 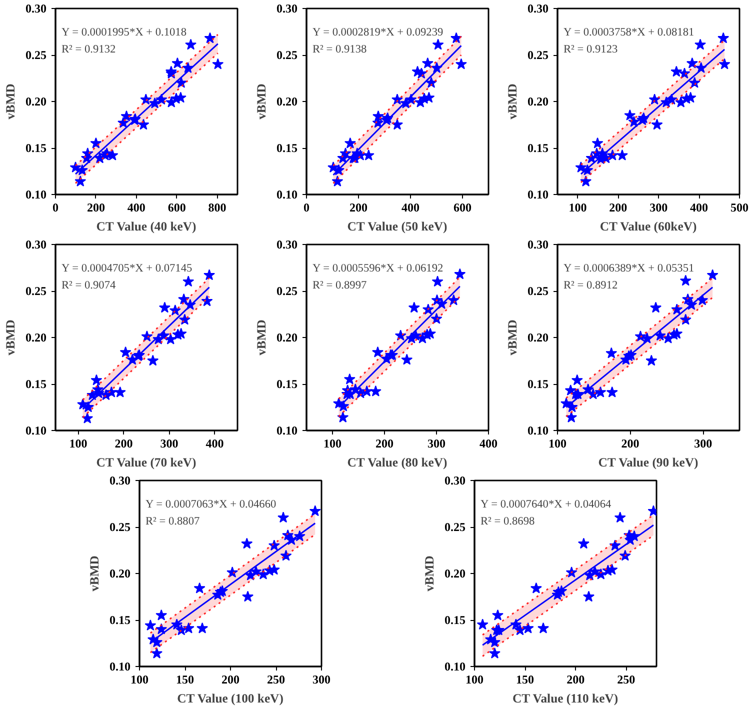 What do you see at coordinates (629, 268) in the screenshot?
I see `annotation: Y = 0.0006389*X + 0.05351` at bounding box center [629, 268].